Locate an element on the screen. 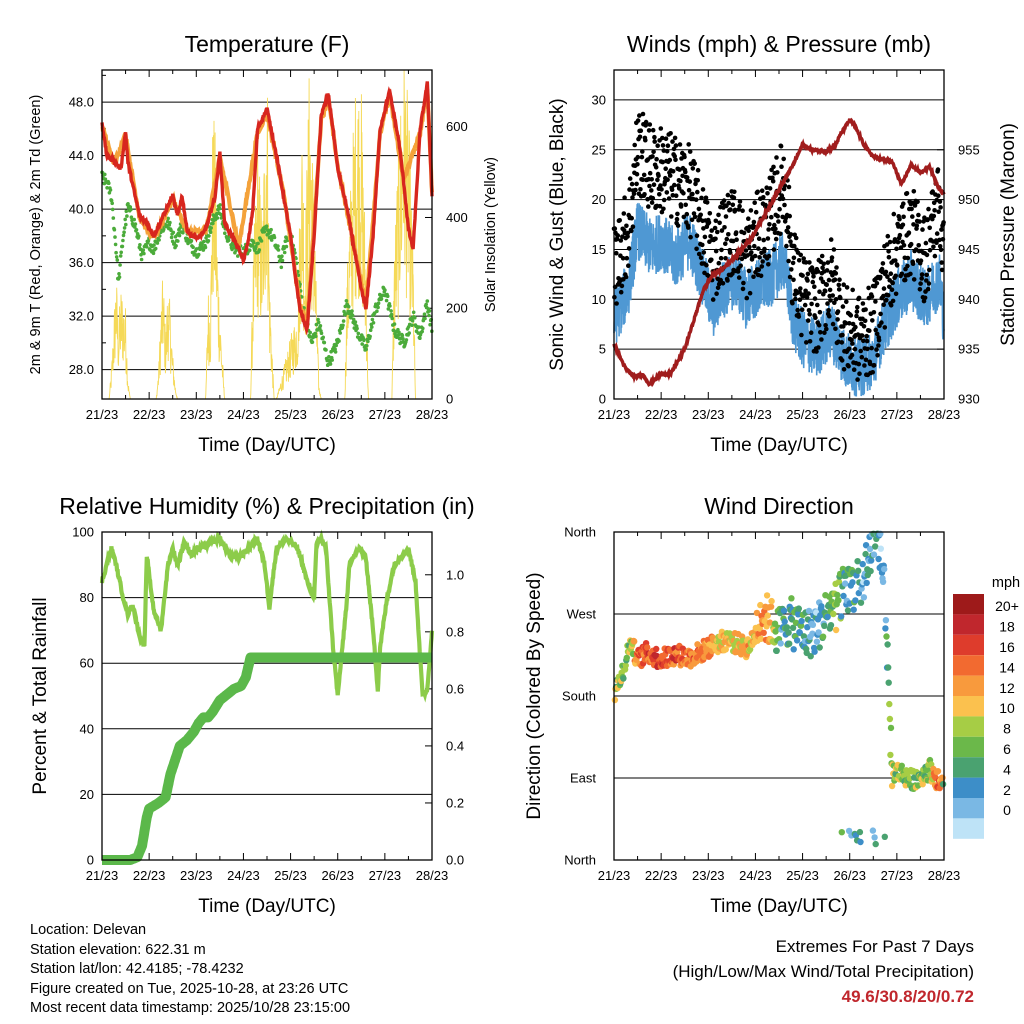 The width and height of the screenshot is (1024, 1024). extremes-values: 49.6/30.8/20/0.72 is located at coordinates (907, 996).